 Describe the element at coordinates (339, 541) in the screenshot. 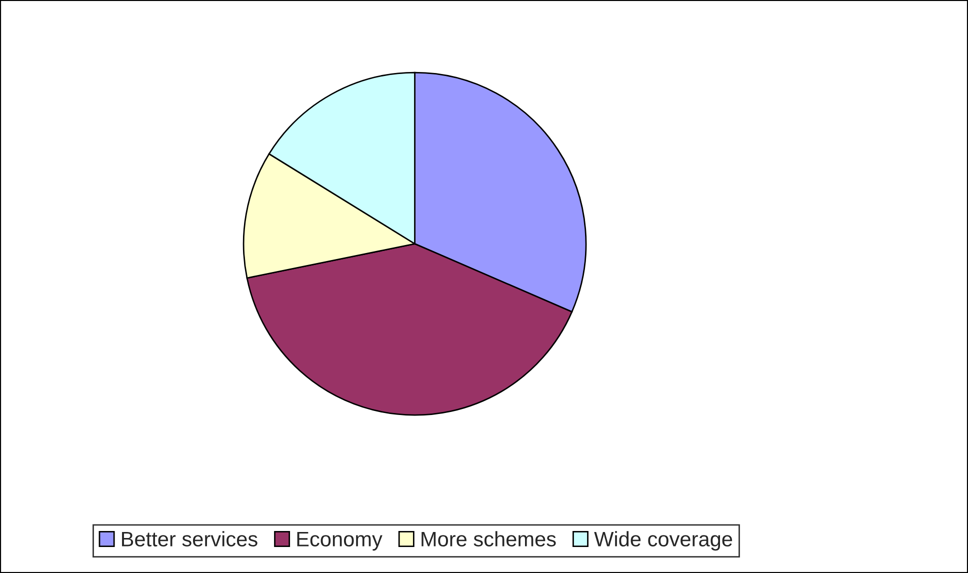

I see `legend-label: Economy` at that location.